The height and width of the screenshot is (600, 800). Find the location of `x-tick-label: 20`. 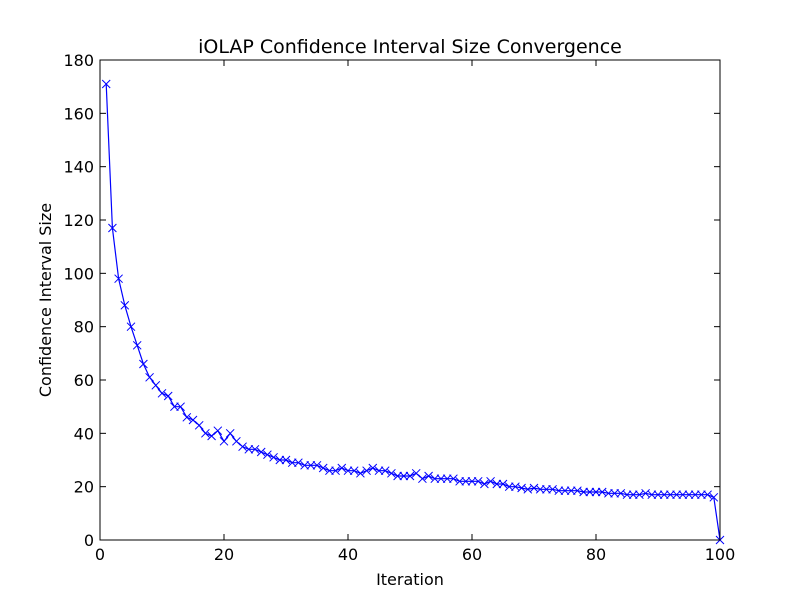

x-tick-label: 20 is located at coordinates (224, 554).